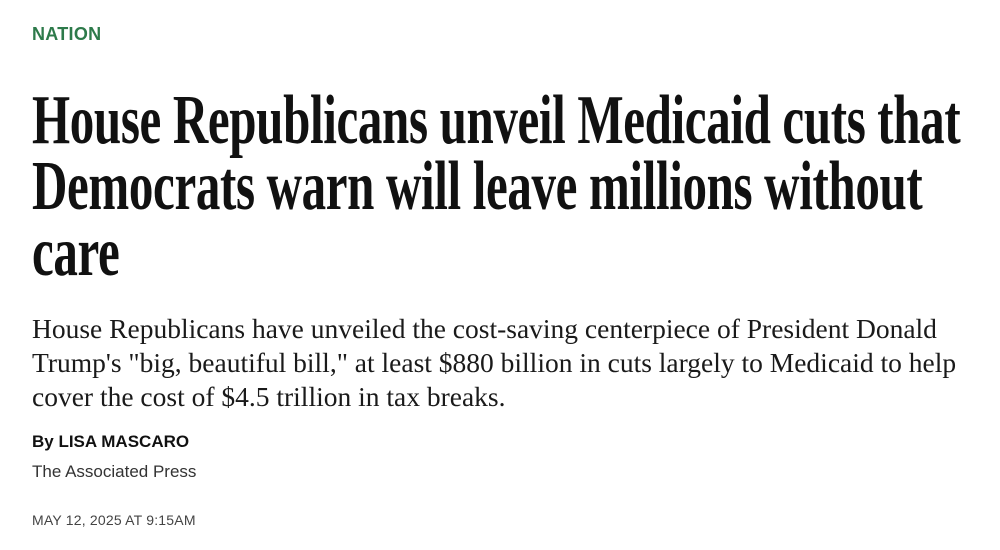 The image size is (1000, 550). Describe the element at coordinates (114, 471) in the screenshot. I see `publisher: The Associated Press` at that location.